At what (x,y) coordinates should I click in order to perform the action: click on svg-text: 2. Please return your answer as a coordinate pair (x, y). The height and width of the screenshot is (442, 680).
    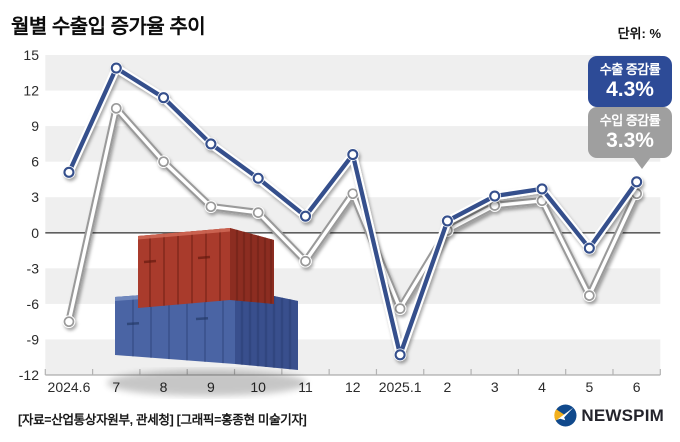
    Looking at the image, I should click on (448, 387).